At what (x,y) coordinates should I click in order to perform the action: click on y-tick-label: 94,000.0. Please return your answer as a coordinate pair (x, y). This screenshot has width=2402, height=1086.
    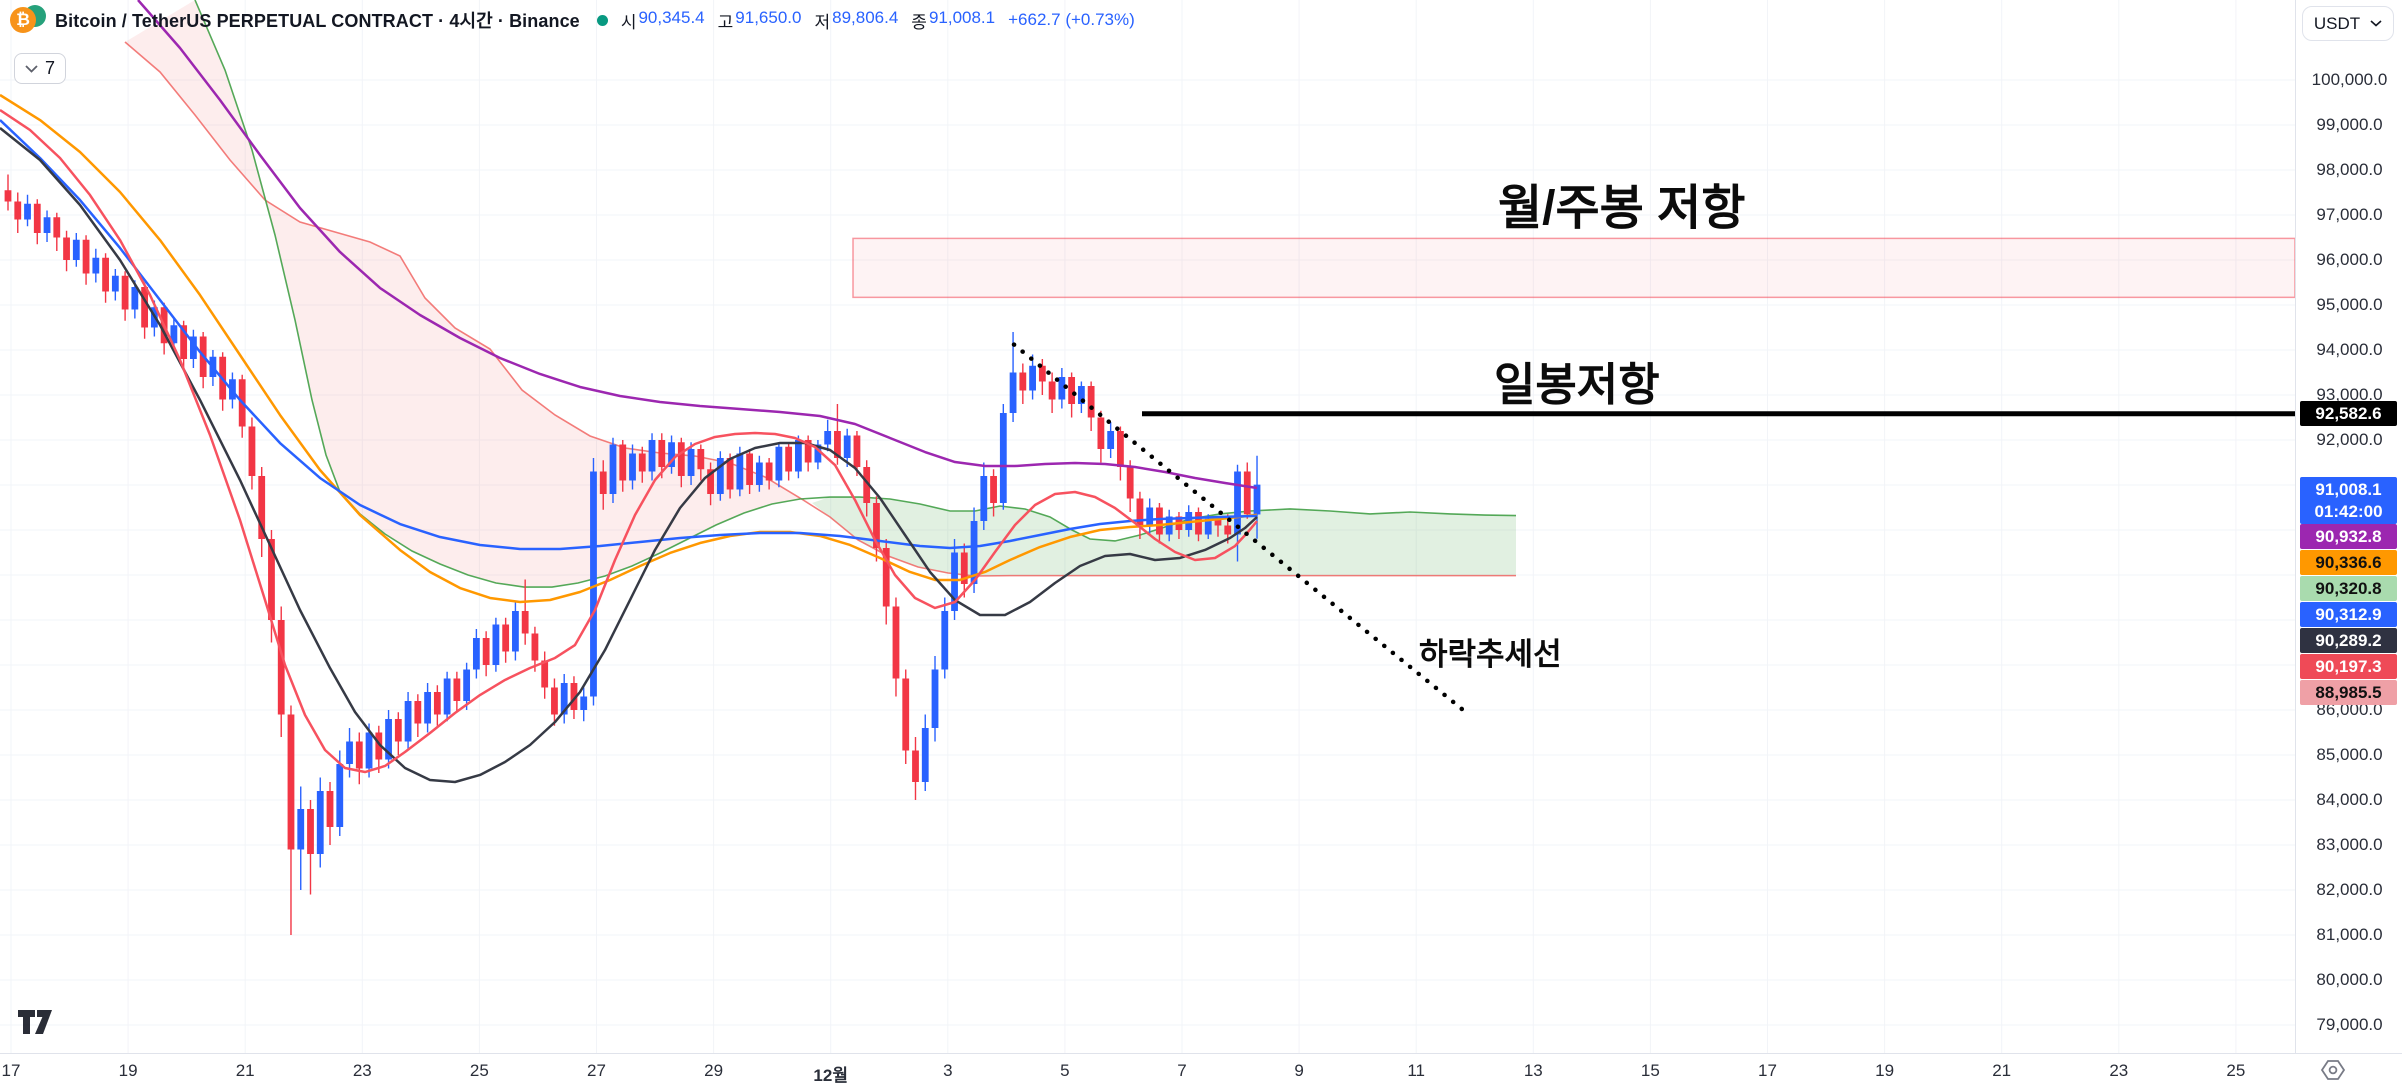
    Looking at the image, I should click on (2349, 349).